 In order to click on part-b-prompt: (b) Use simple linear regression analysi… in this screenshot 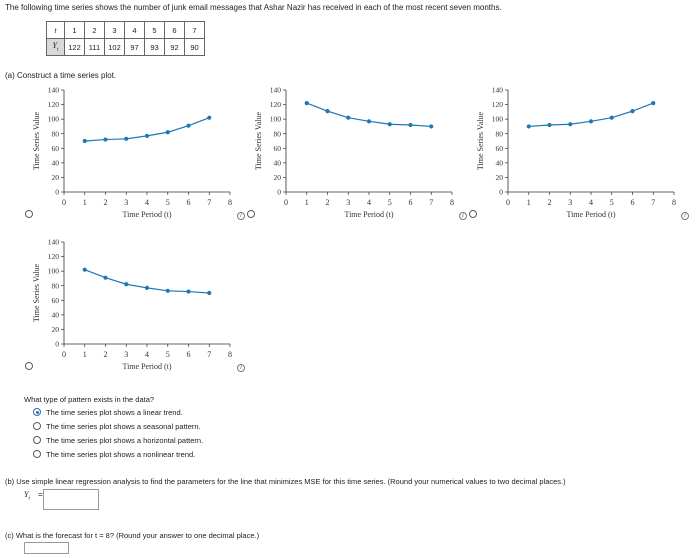, I will do `click(285, 481)`.